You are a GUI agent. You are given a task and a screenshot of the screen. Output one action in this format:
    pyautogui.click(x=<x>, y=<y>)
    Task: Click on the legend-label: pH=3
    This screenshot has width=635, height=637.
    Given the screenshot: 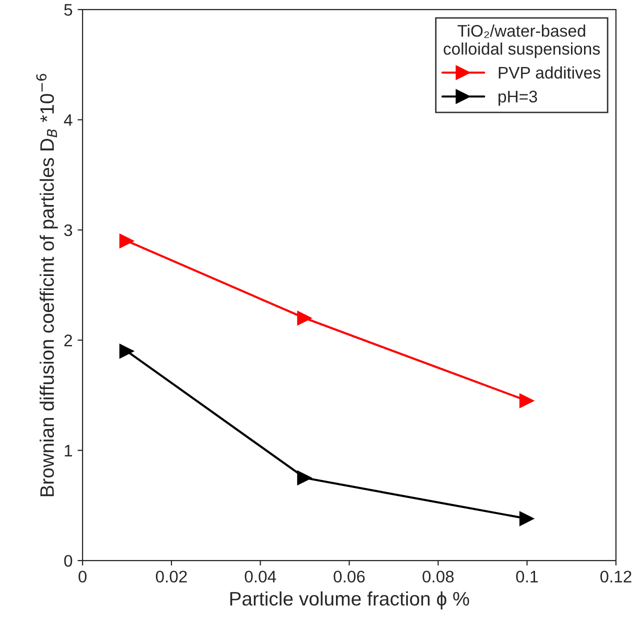 What is the action you would take?
    pyautogui.click(x=518, y=98)
    